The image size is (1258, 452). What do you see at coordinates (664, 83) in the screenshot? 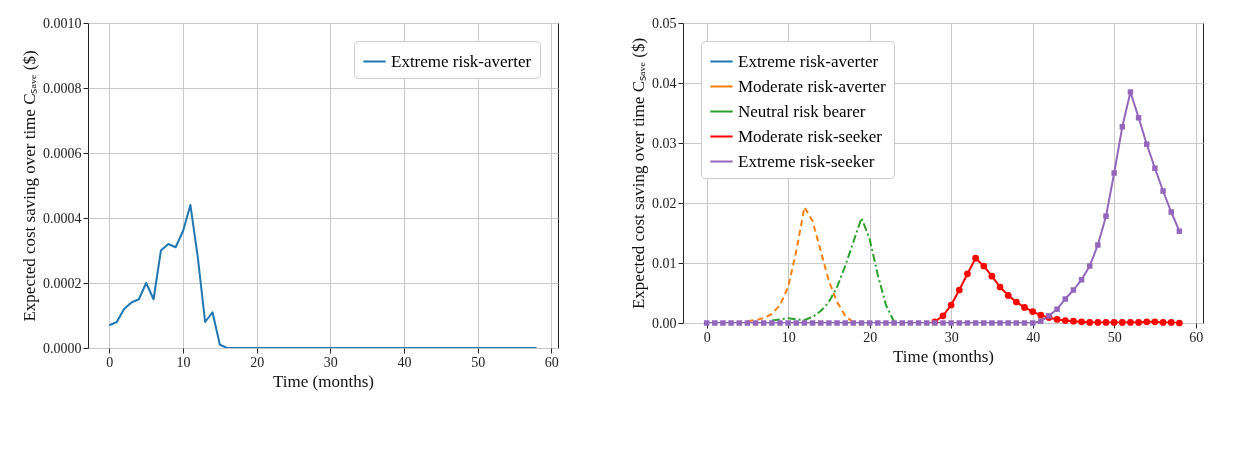
I see `y-tick-label: 0.04` at bounding box center [664, 83].